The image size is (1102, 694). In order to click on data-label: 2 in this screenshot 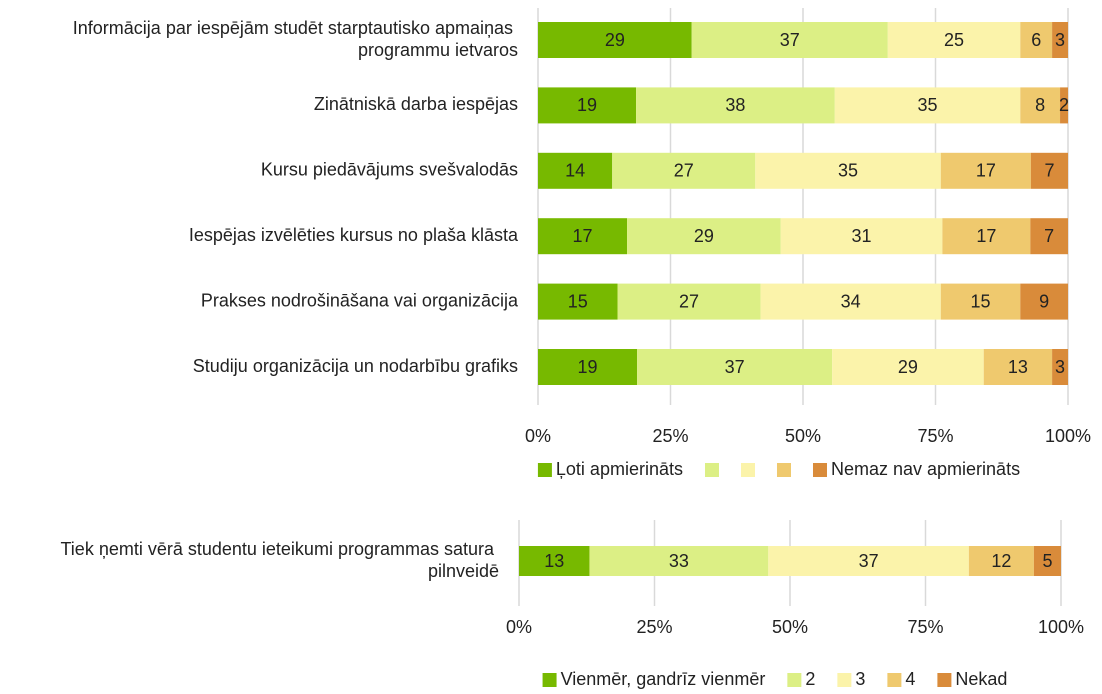, I will do `click(1064, 105)`.